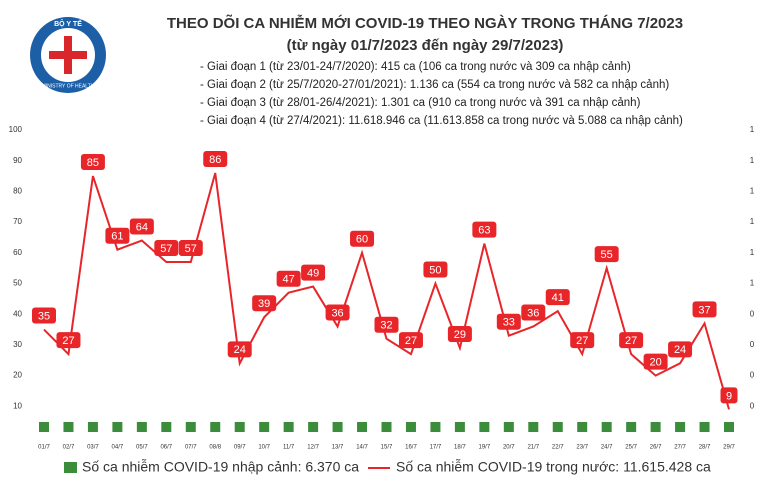  What do you see at coordinates (607, 448) in the screenshot?
I see `x-tick-label: 24/7` at bounding box center [607, 448].